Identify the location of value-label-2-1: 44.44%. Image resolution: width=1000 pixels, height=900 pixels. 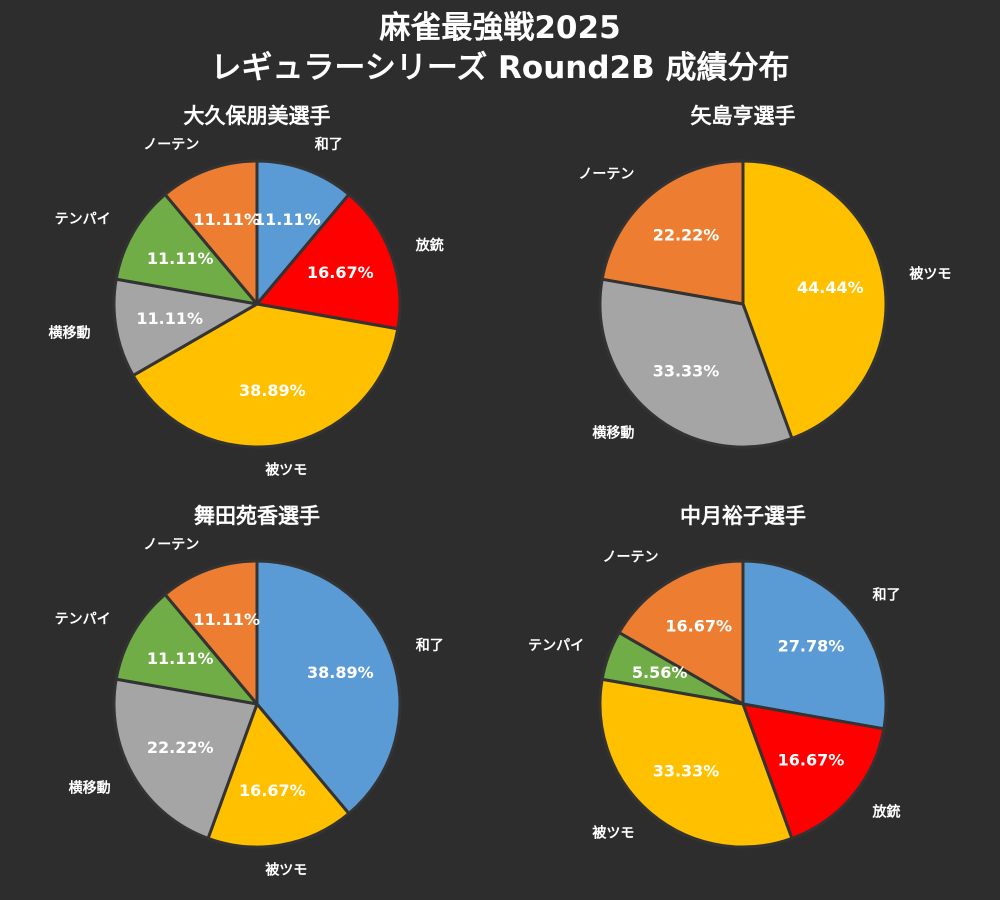
(830, 287).